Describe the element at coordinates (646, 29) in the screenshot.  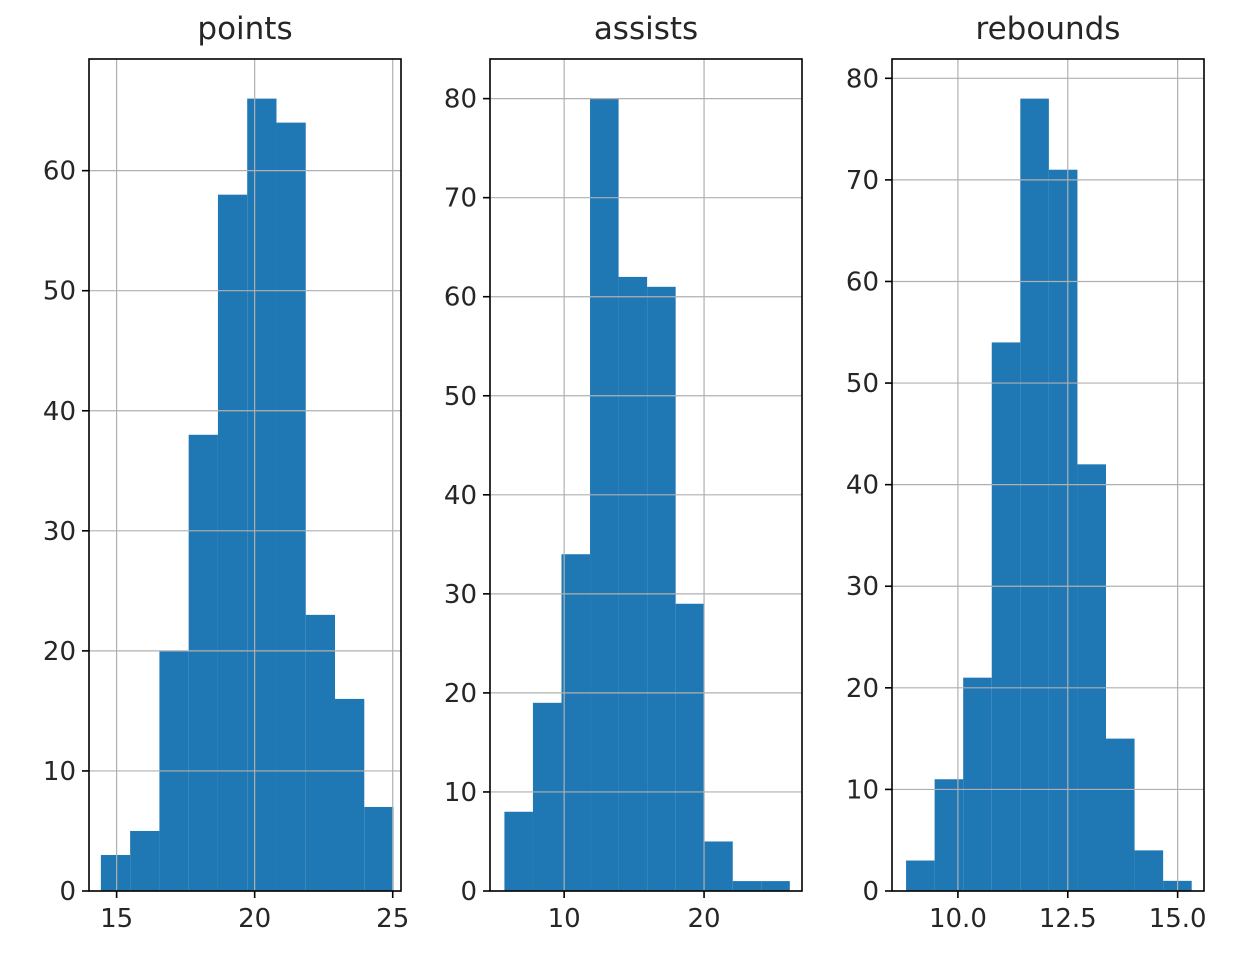
I see `chart-title: assists` at that location.